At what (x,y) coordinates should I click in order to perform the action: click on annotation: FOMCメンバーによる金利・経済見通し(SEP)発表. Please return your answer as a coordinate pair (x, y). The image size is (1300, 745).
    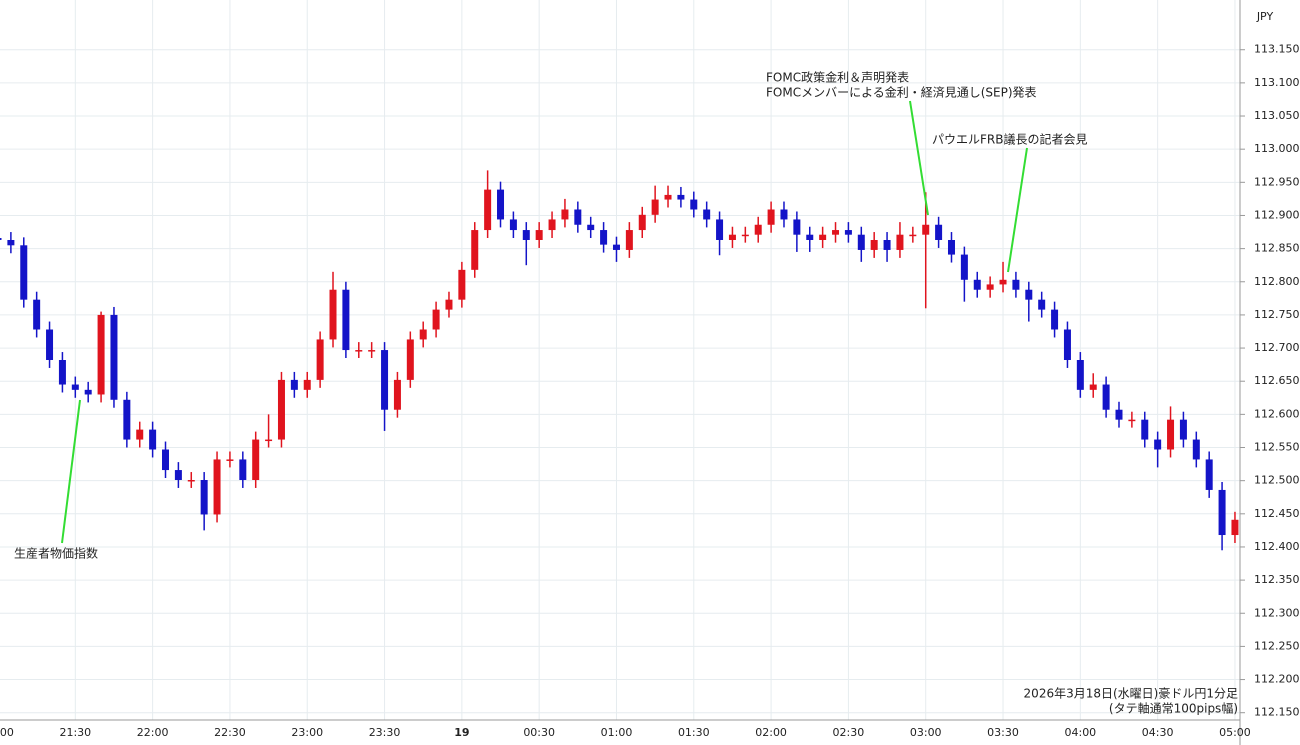
    Looking at the image, I should click on (901, 92).